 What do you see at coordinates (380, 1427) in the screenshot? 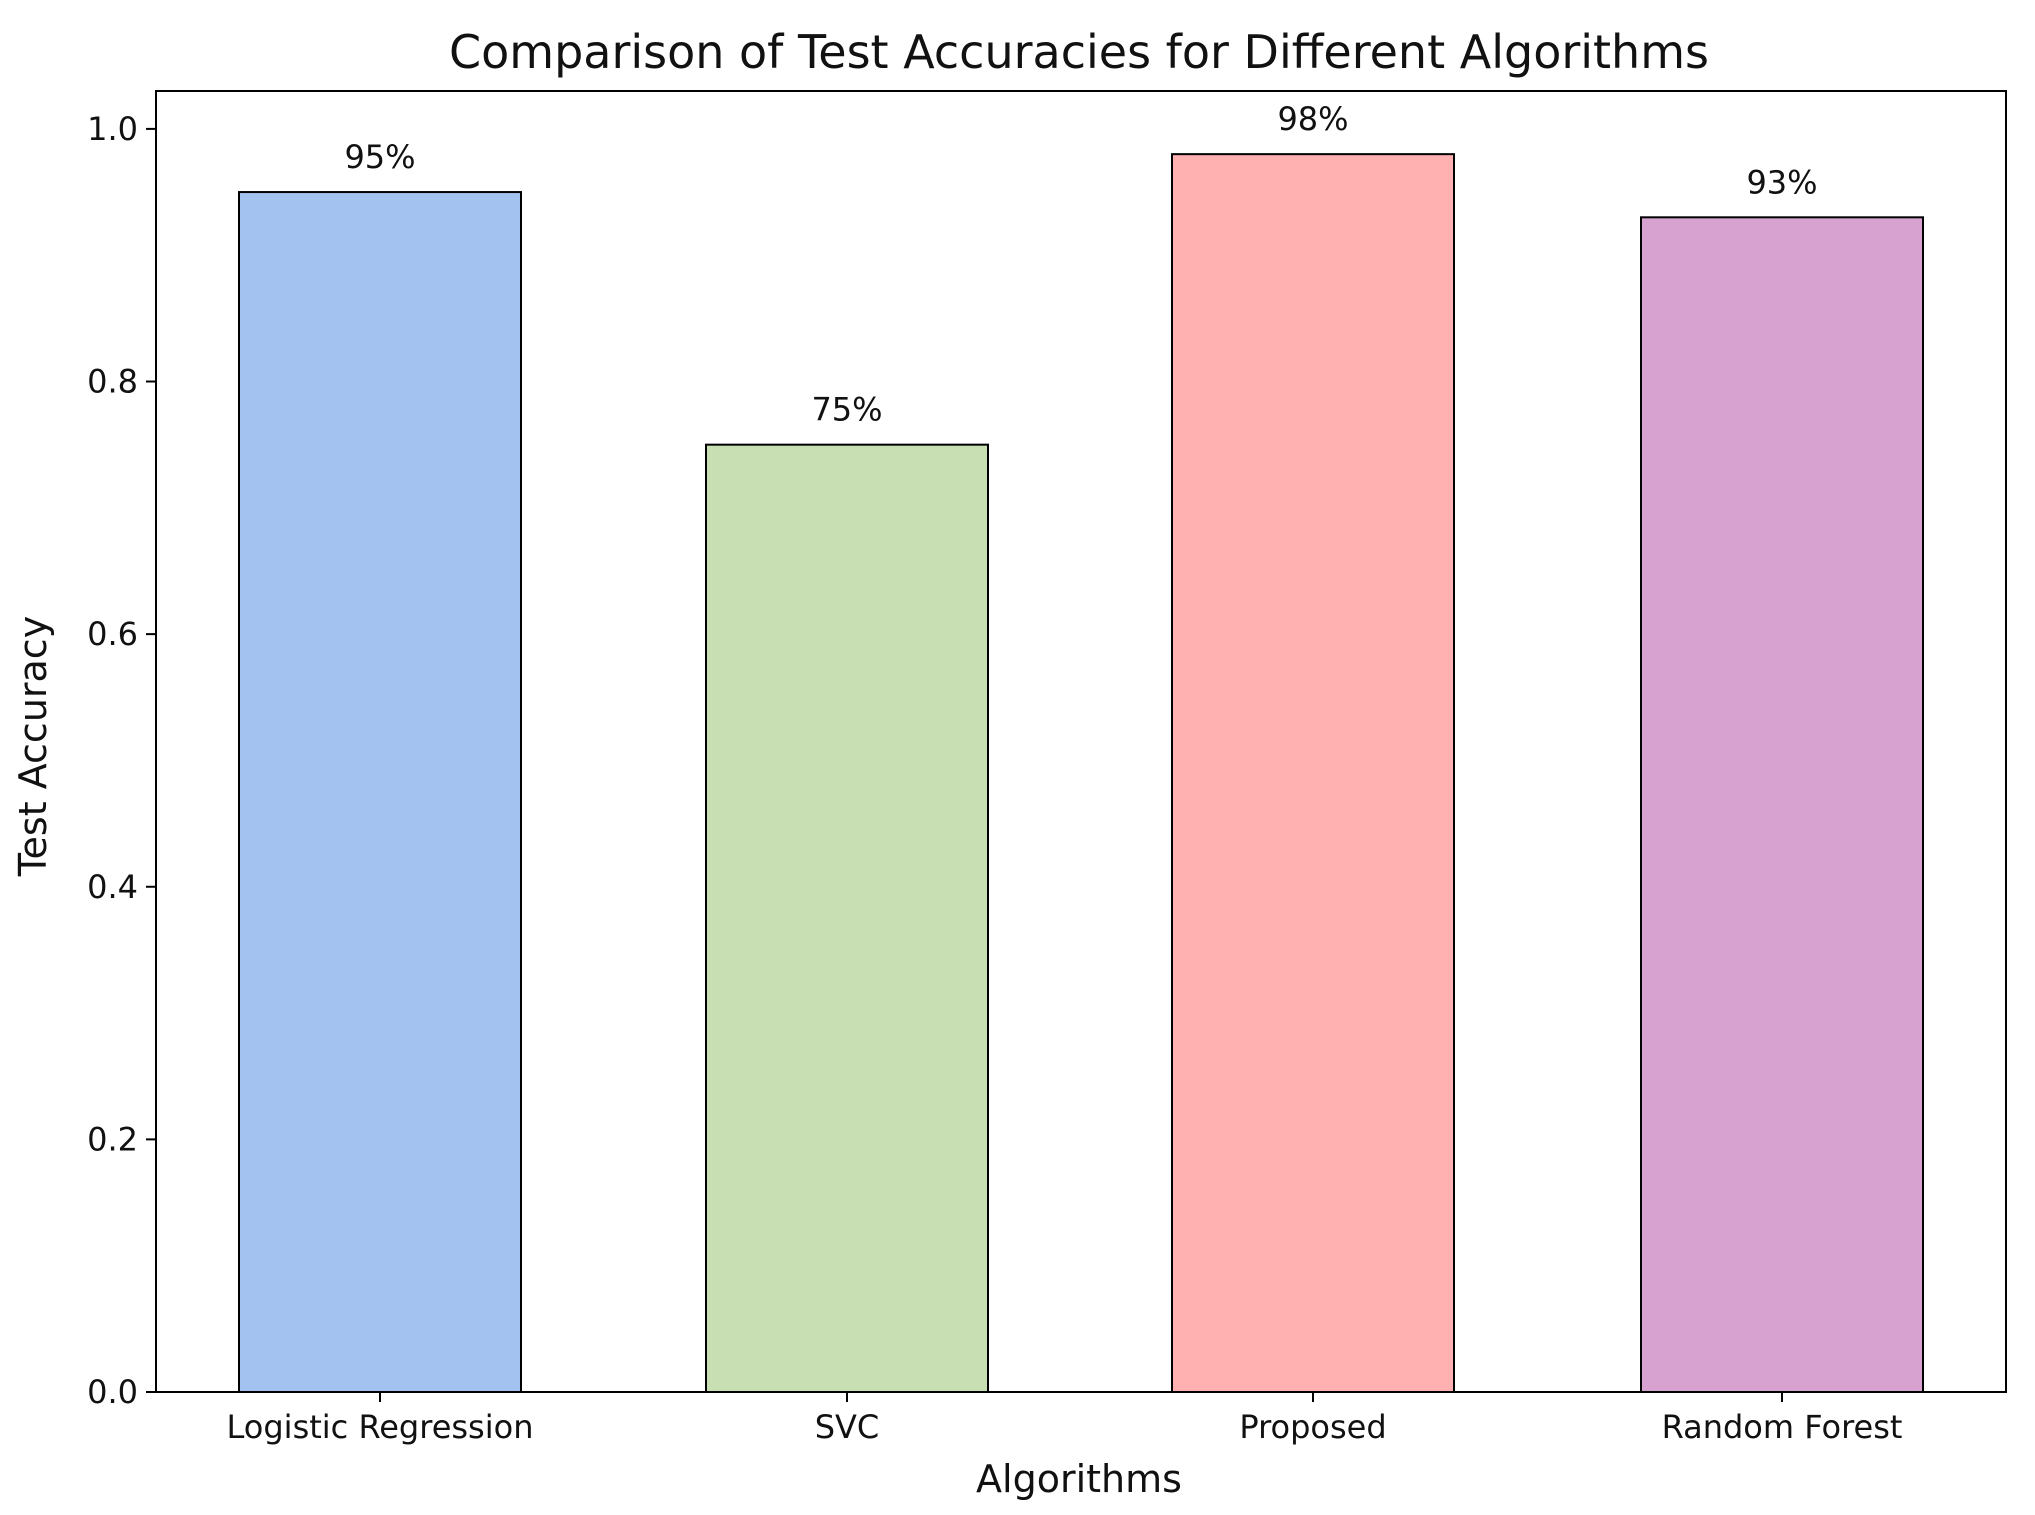
I see `x-tick-label: Logistic Regression` at bounding box center [380, 1427].